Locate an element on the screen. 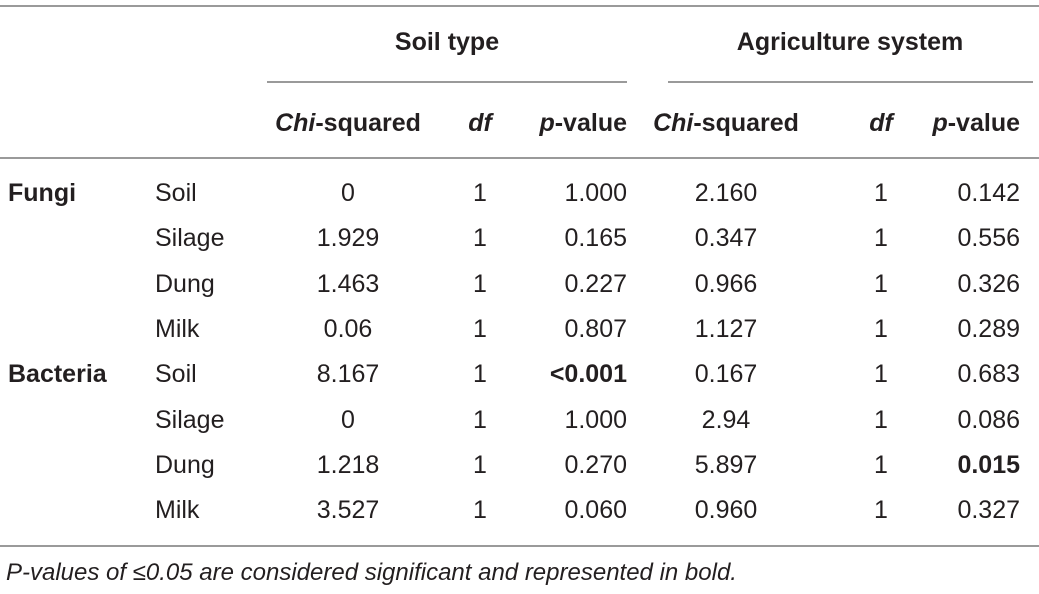  top-rule is located at coordinates (519, 6).